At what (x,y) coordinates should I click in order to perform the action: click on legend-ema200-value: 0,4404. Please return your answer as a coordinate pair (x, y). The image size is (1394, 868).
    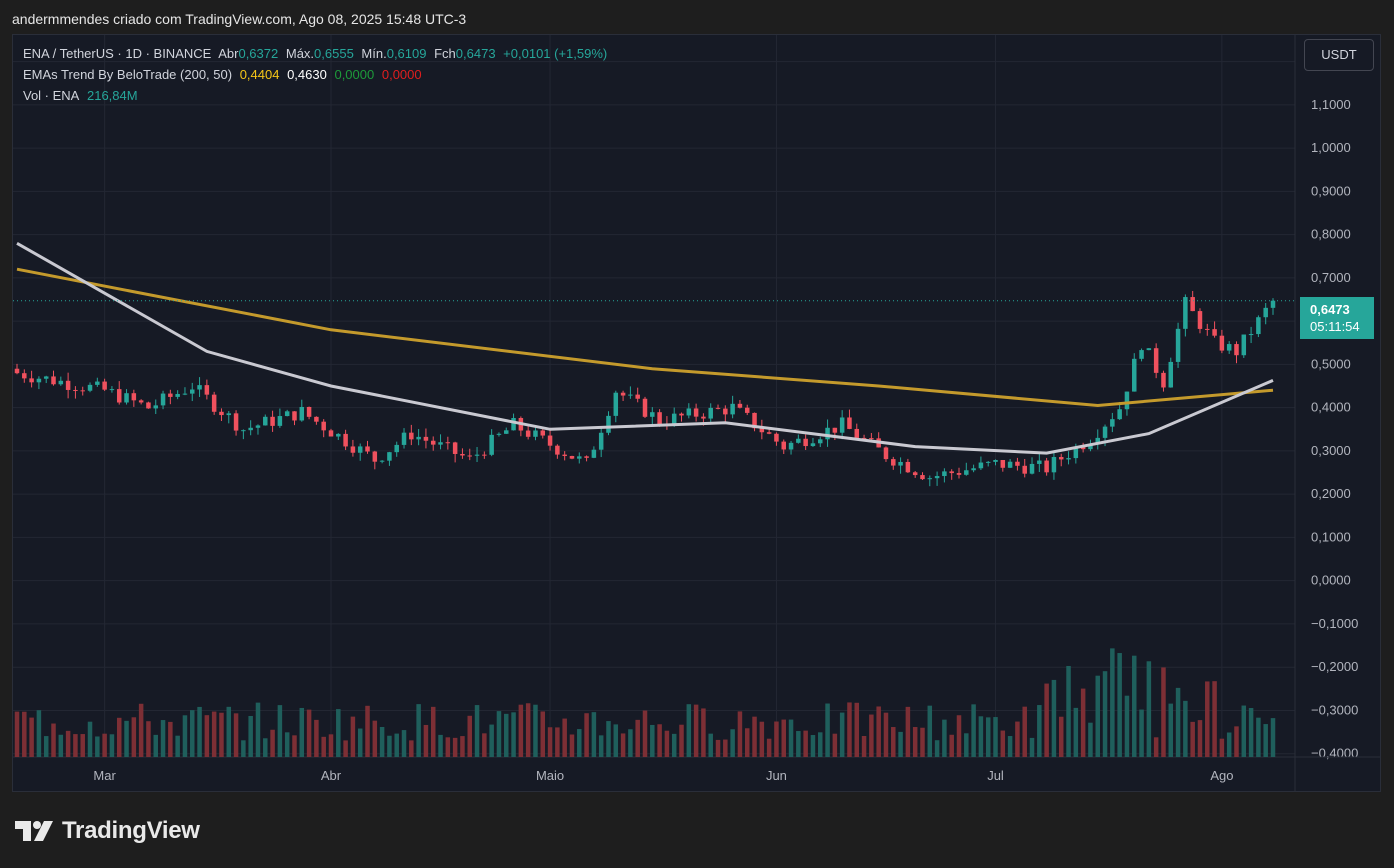
    Looking at the image, I should click on (259, 74).